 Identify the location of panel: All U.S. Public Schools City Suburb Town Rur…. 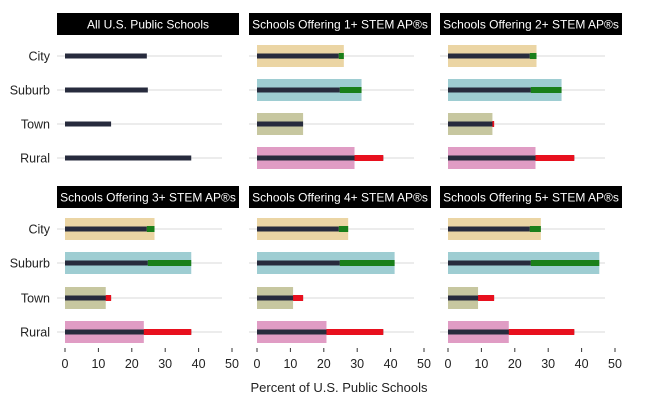
(124, 89).